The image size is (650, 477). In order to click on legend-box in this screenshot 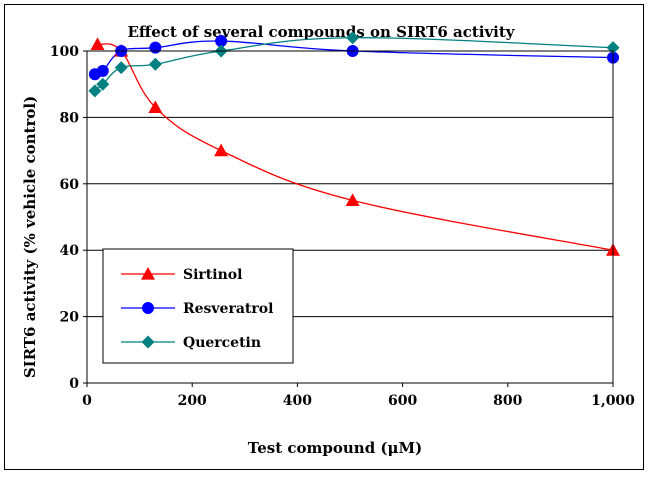, I will do `click(198, 306)`.